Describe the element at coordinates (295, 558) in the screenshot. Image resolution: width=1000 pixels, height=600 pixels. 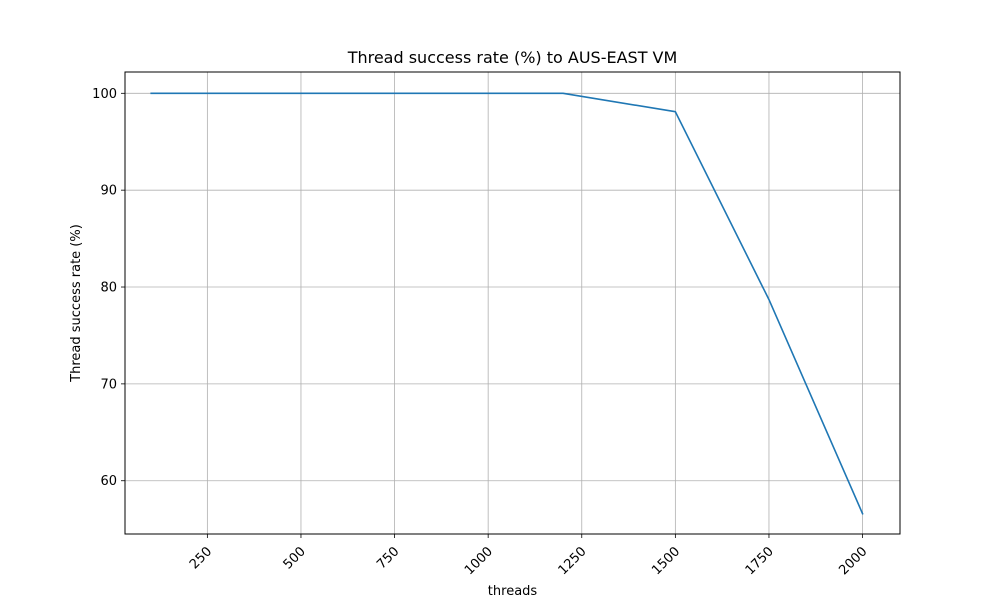
I see `x-tick-label: 500` at that location.